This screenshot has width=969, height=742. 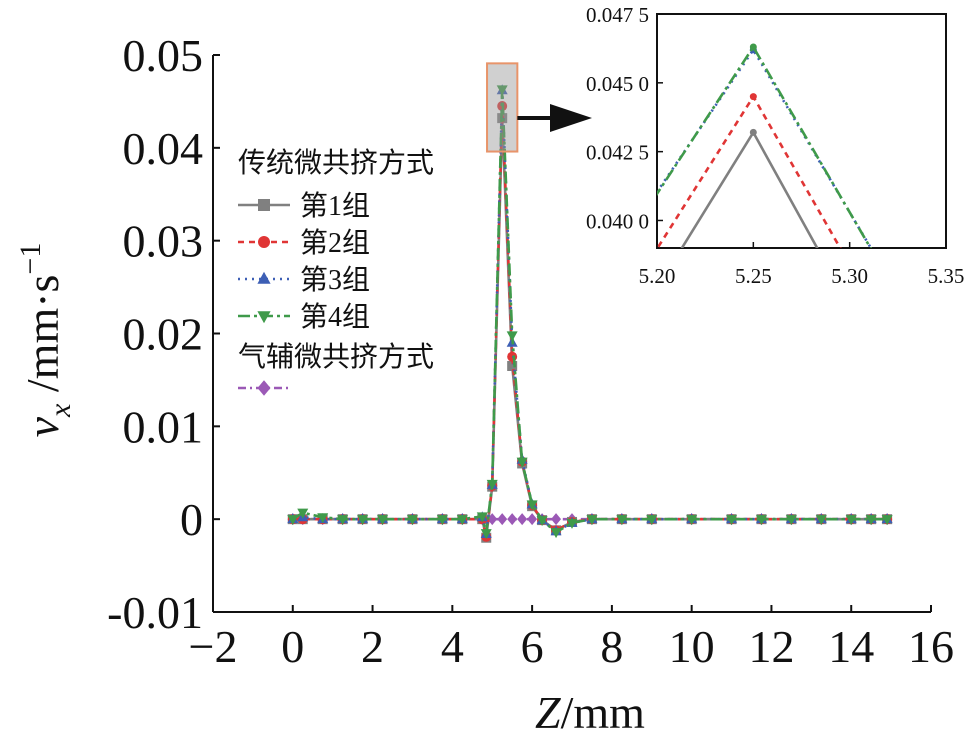 I want to click on x-tick-label: 14, so click(x=851, y=646).